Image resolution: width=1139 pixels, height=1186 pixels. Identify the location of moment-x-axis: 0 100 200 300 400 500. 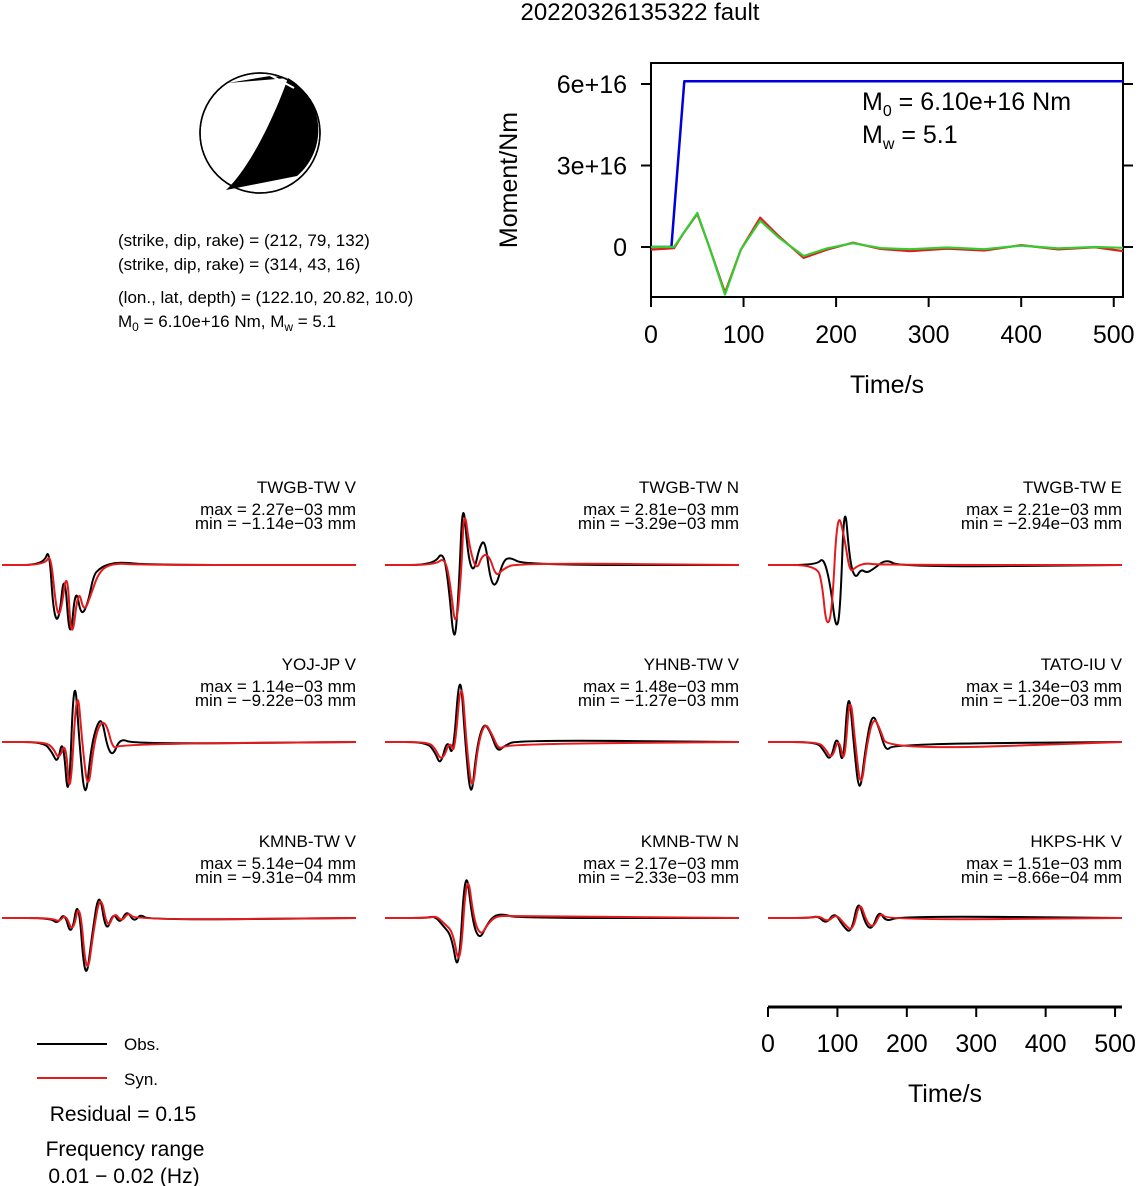
(889, 323).